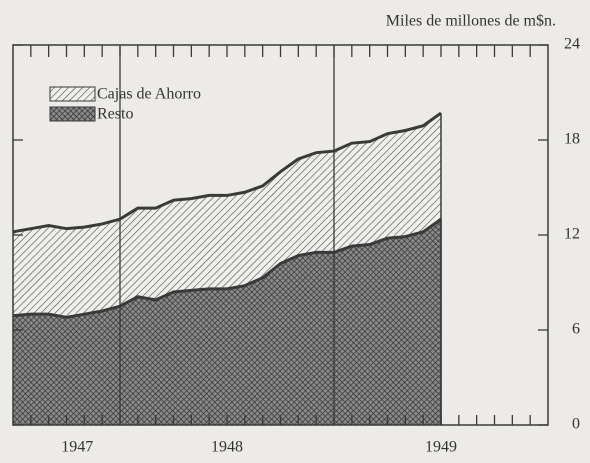 This screenshot has width=590, height=463. What do you see at coordinates (572, 44) in the screenshot?
I see `y-tick-label: 24` at bounding box center [572, 44].